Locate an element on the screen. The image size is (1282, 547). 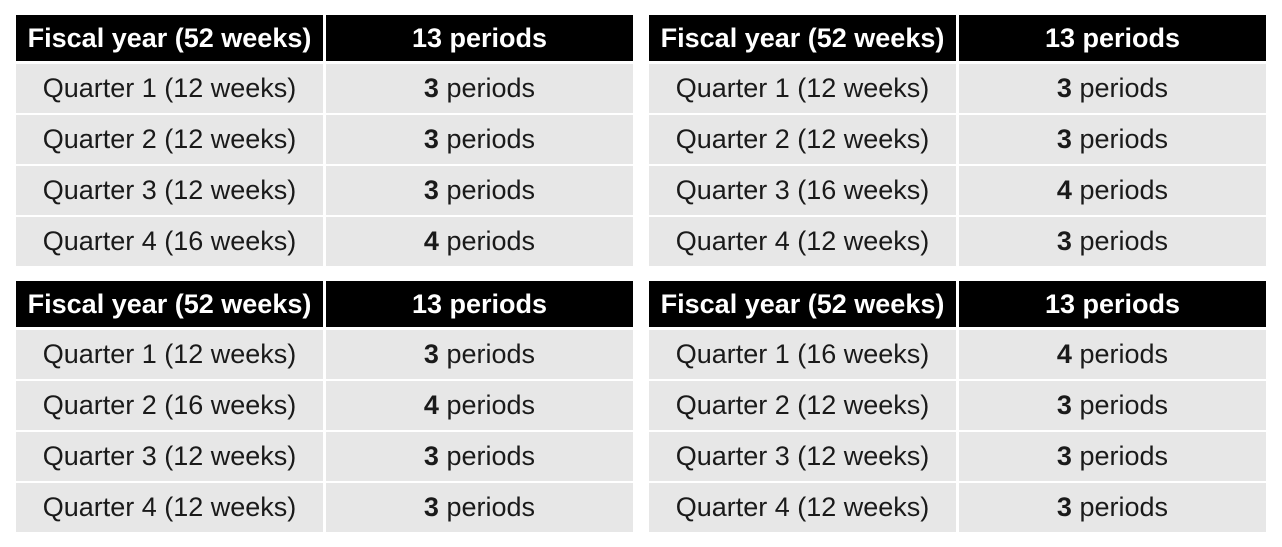
table-row: Quarter 1 (16 weeks) 4 periods is located at coordinates (957, 354).